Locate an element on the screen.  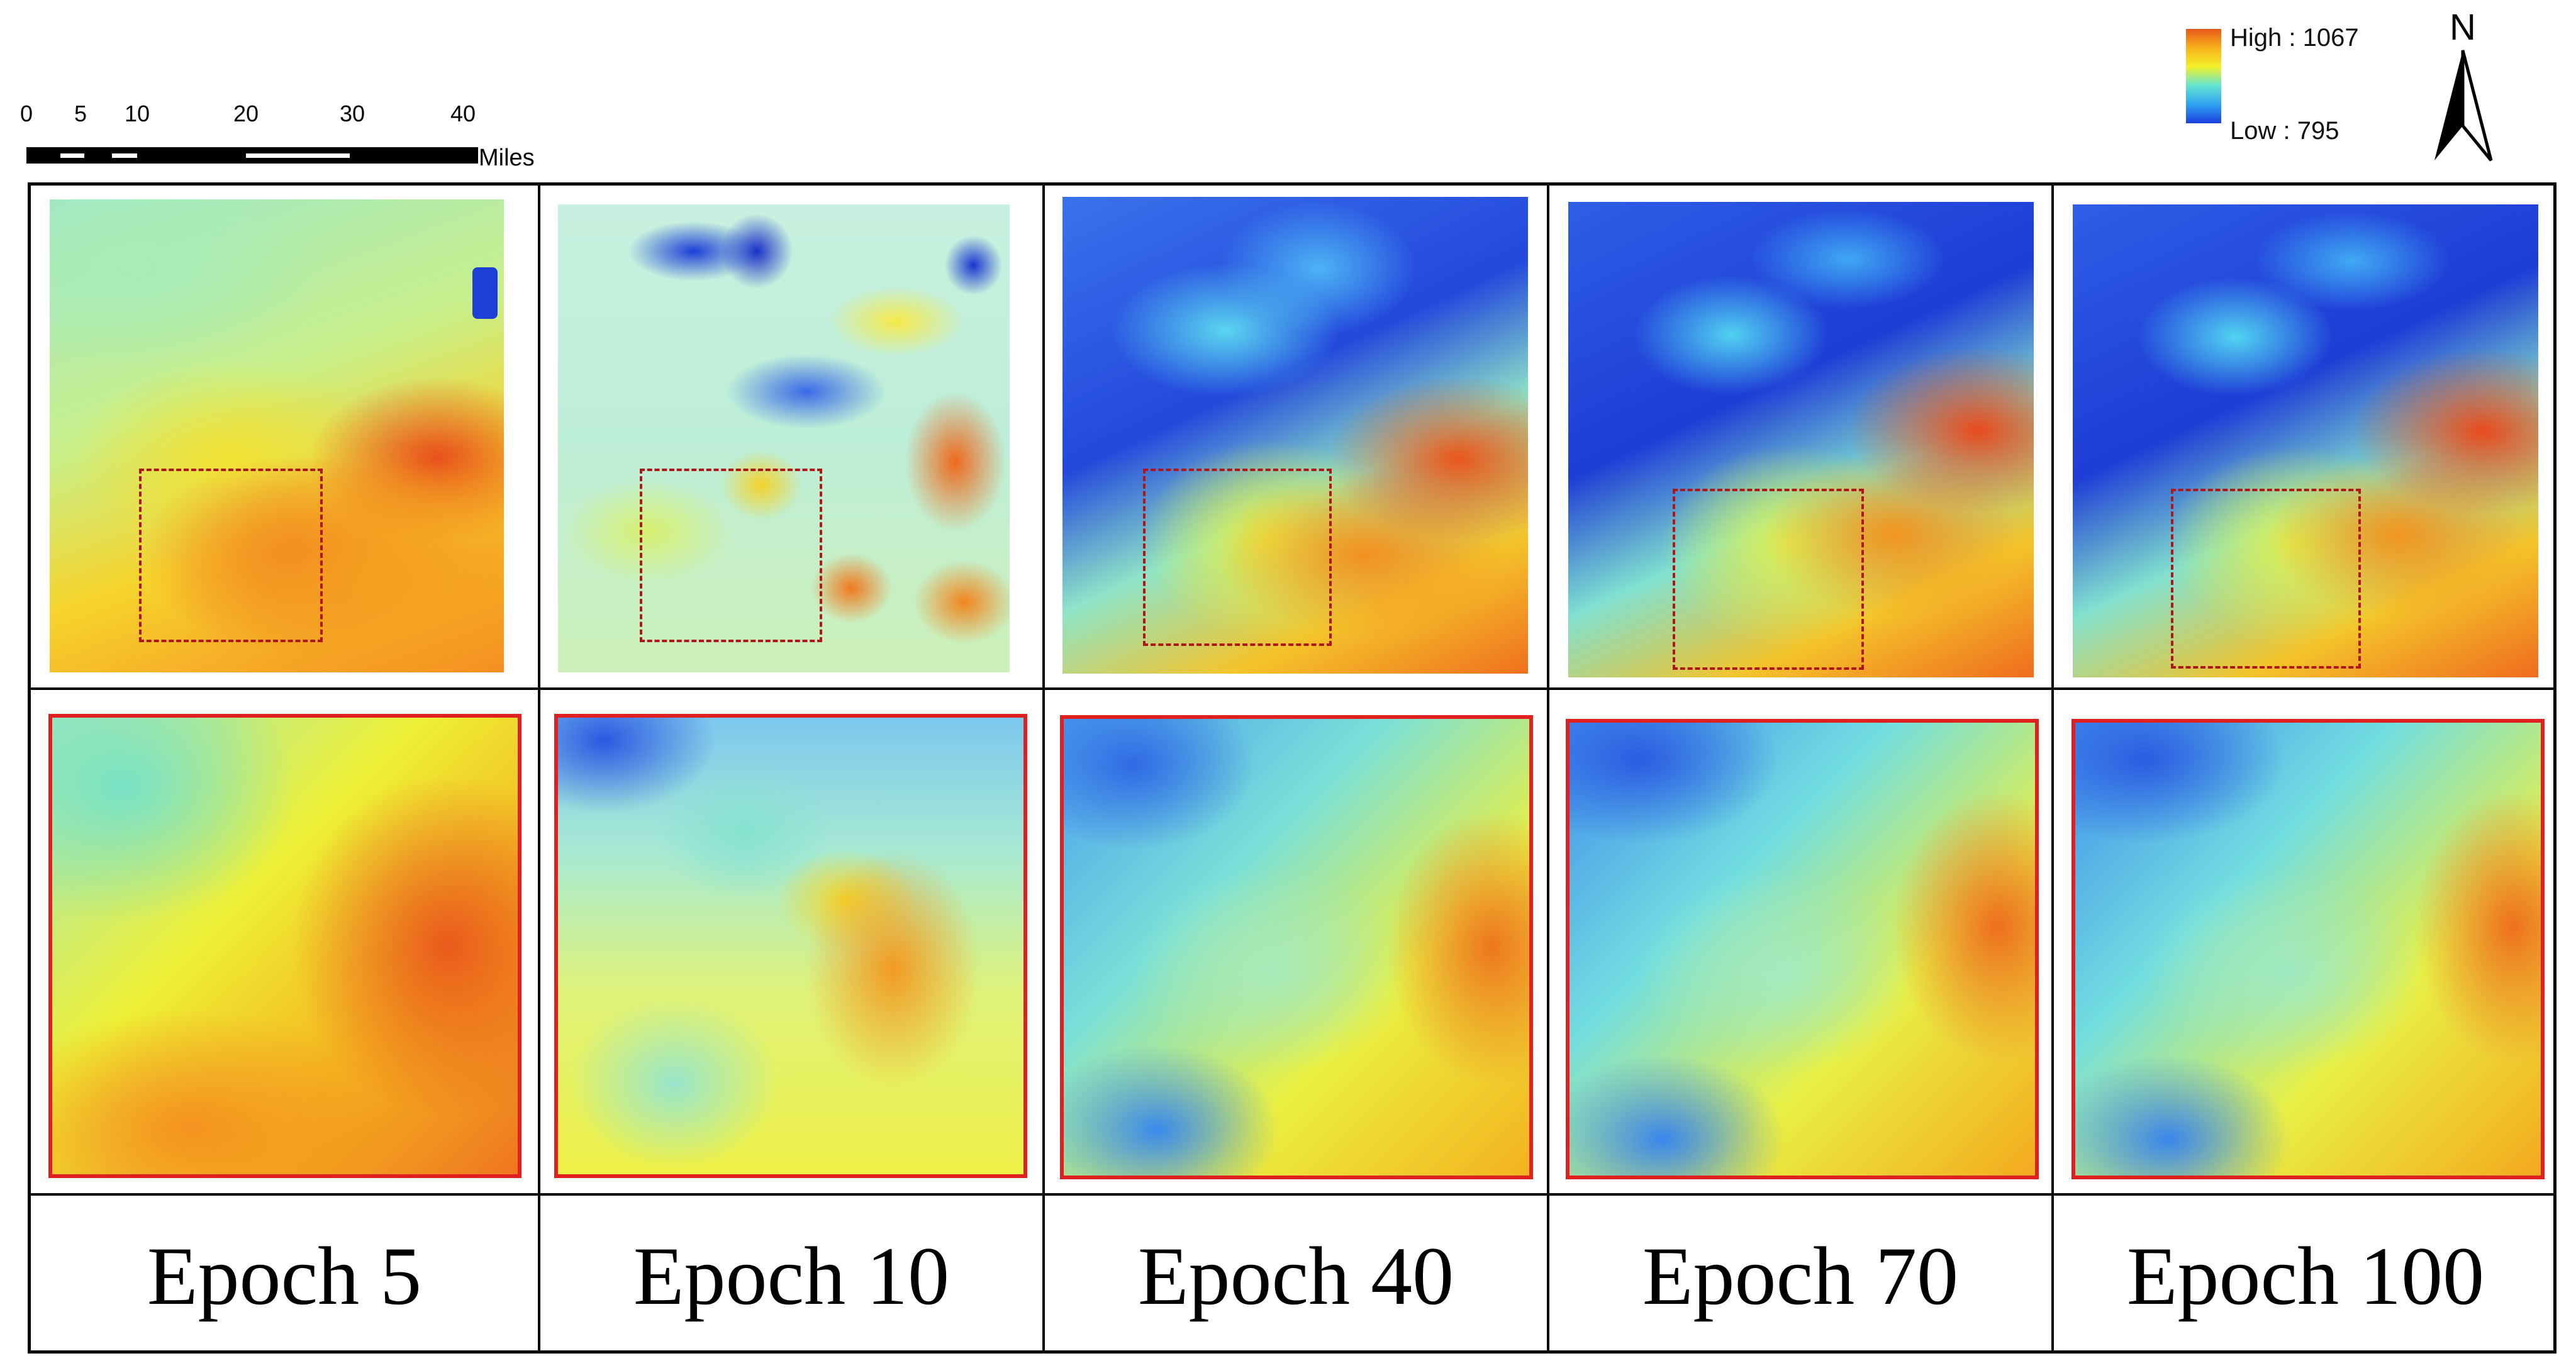
epoch-100-overview-map is located at coordinates (2305, 440).